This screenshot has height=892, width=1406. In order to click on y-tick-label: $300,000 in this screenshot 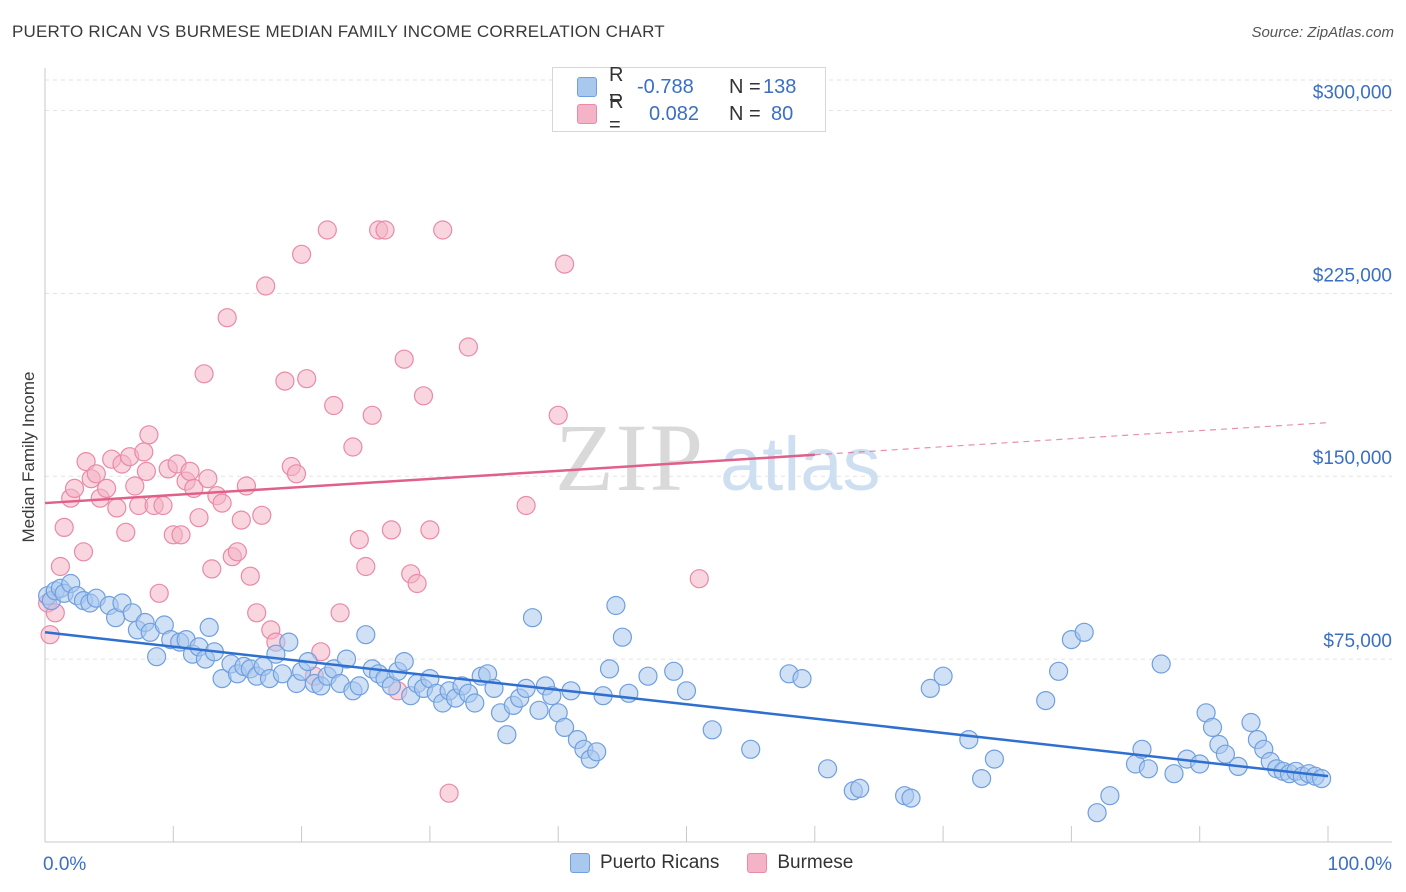, I will do `click(1352, 92)`.